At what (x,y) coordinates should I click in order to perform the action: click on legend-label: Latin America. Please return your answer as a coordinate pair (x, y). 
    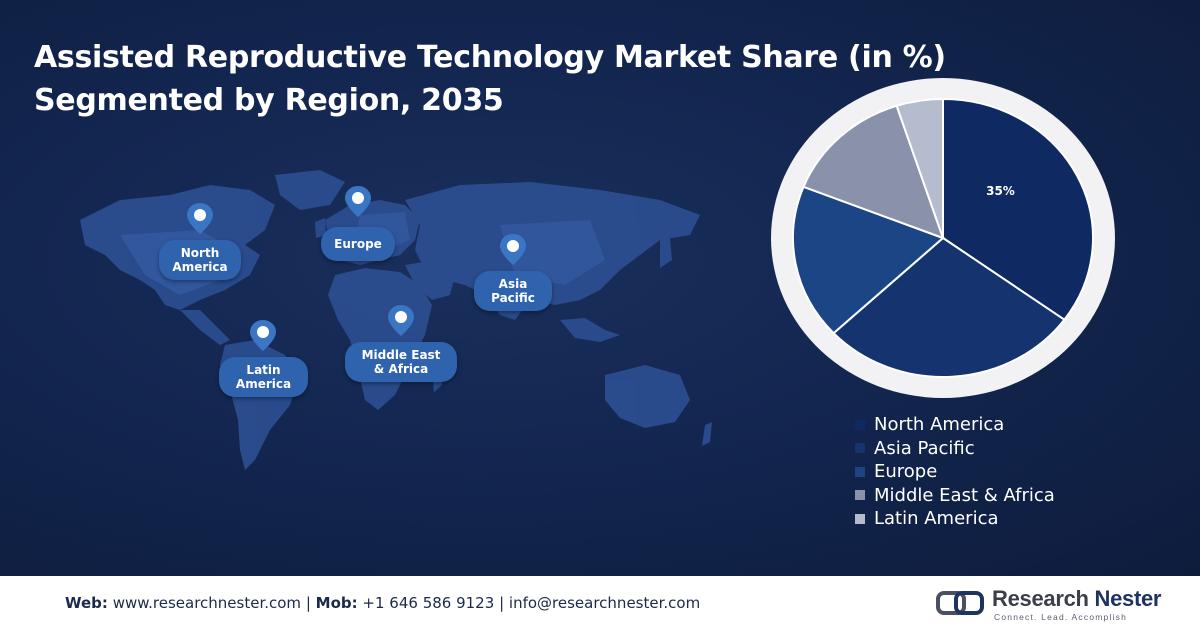
    Looking at the image, I should click on (936, 519).